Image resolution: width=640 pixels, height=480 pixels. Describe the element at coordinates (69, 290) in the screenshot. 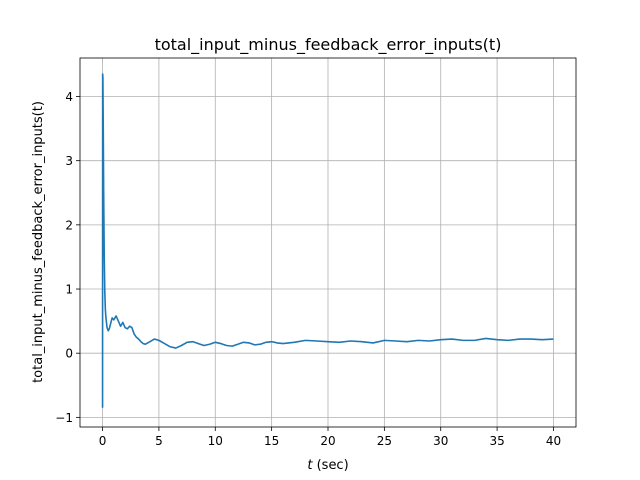

I see `y-tick-label: 1` at that location.